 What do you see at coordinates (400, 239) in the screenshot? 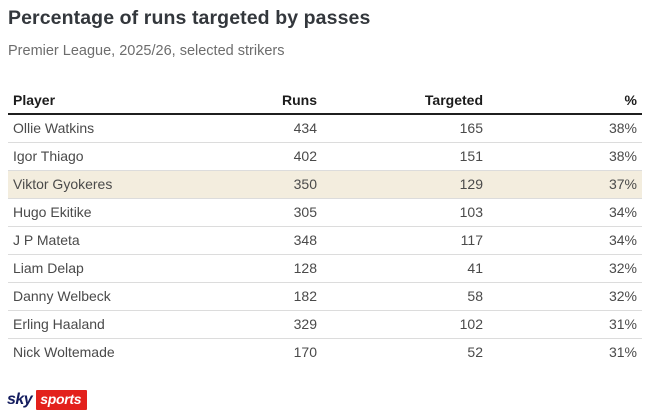
I see `targeted-cell: 117` at bounding box center [400, 239].